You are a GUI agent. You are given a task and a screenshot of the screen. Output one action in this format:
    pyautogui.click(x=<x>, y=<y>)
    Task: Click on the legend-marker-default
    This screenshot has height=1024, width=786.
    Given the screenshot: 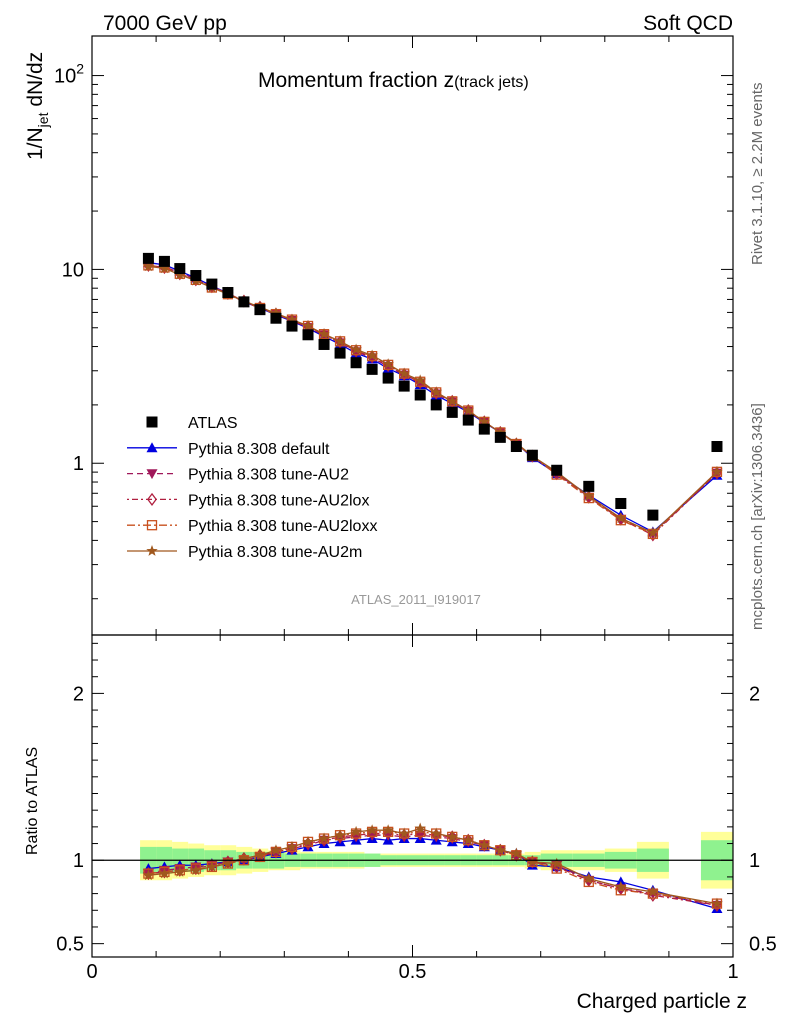 What is the action you would take?
    pyautogui.click(x=152, y=447)
    